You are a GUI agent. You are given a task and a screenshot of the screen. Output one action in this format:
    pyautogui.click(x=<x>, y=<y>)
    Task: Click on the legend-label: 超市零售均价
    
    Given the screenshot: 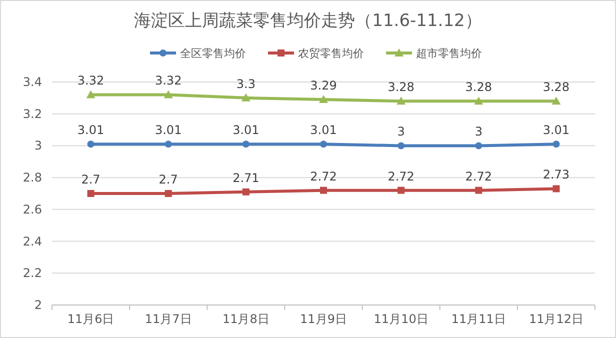 What is the action you would take?
    pyautogui.click(x=449, y=53)
    